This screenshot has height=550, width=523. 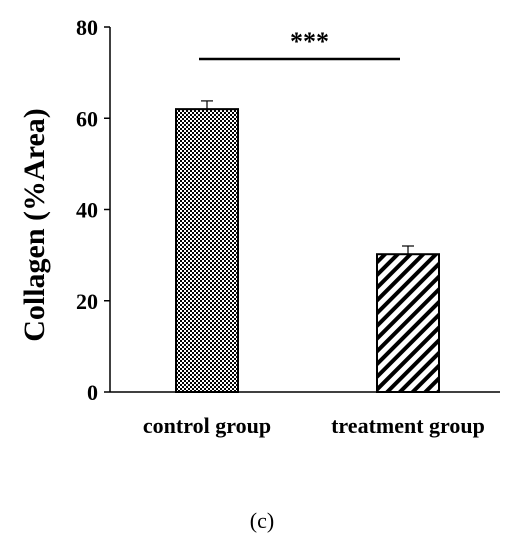 I want to click on y-tick-label: 20, so click(x=87, y=301).